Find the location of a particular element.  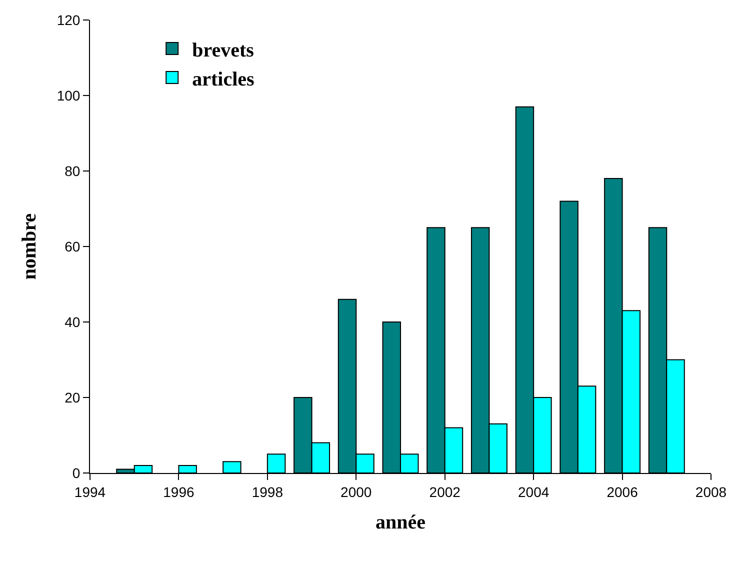

y-tick-label: 100 is located at coordinates (68, 95).